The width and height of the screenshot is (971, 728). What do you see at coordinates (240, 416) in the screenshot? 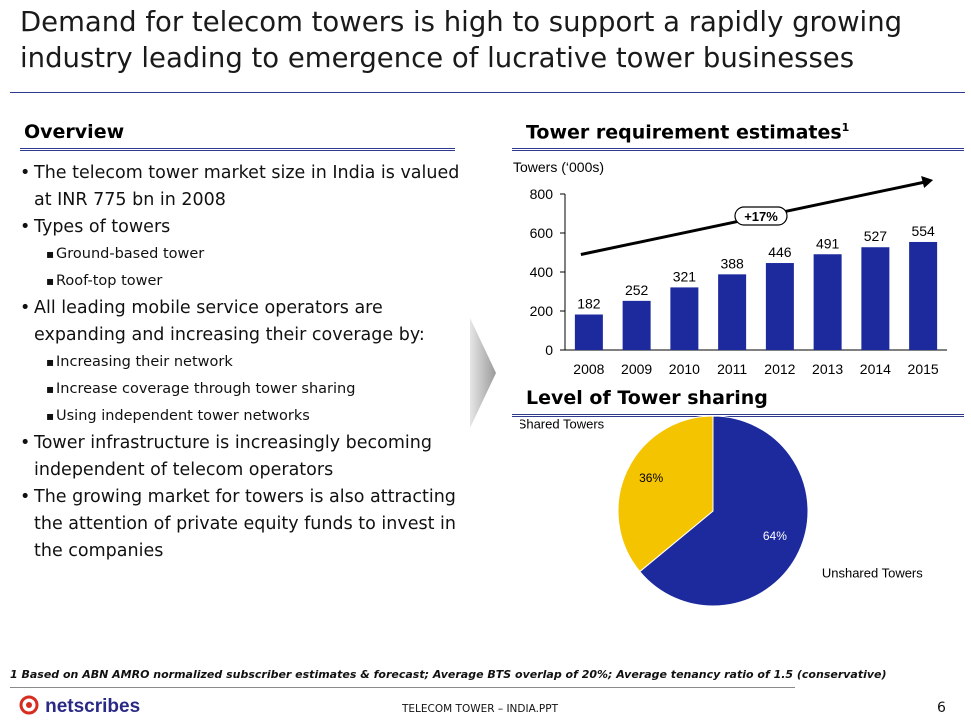
I see `sub-bullet-item: Using independent tower networks` at bounding box center [240, 416].